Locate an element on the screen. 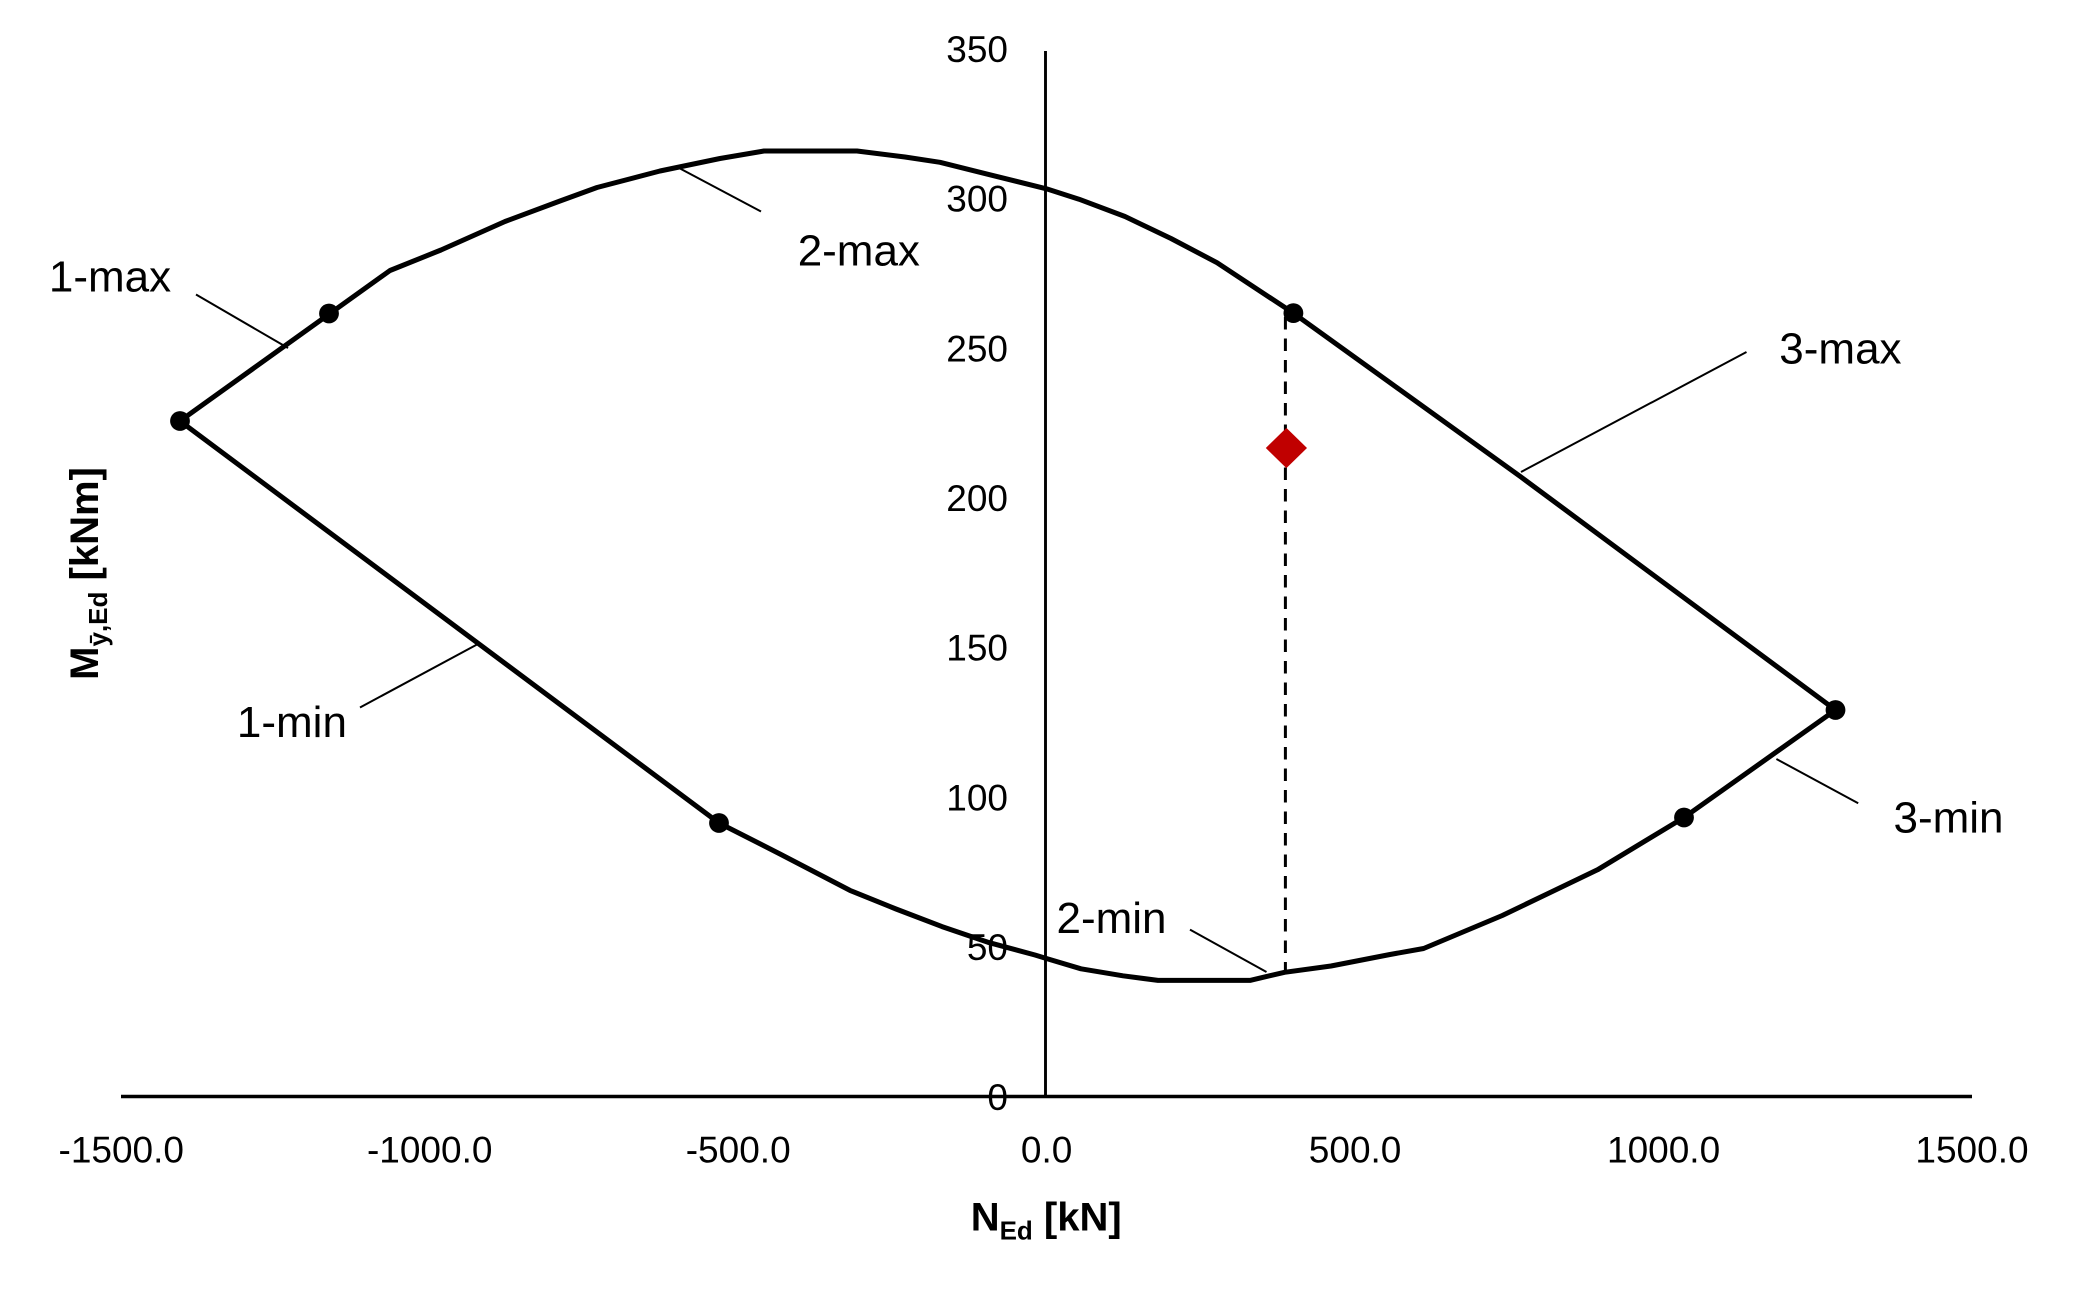 Image resolution: width=2079 pixels, height=1300 pixels. svg-text: 300 is located at coordinates (977, 199).